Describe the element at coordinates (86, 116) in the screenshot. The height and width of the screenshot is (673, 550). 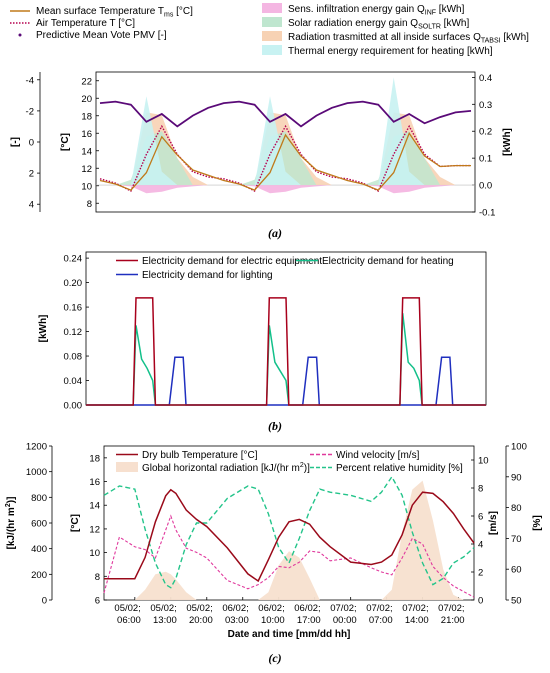
I see `temp-tick-label-5: 18` at that location.